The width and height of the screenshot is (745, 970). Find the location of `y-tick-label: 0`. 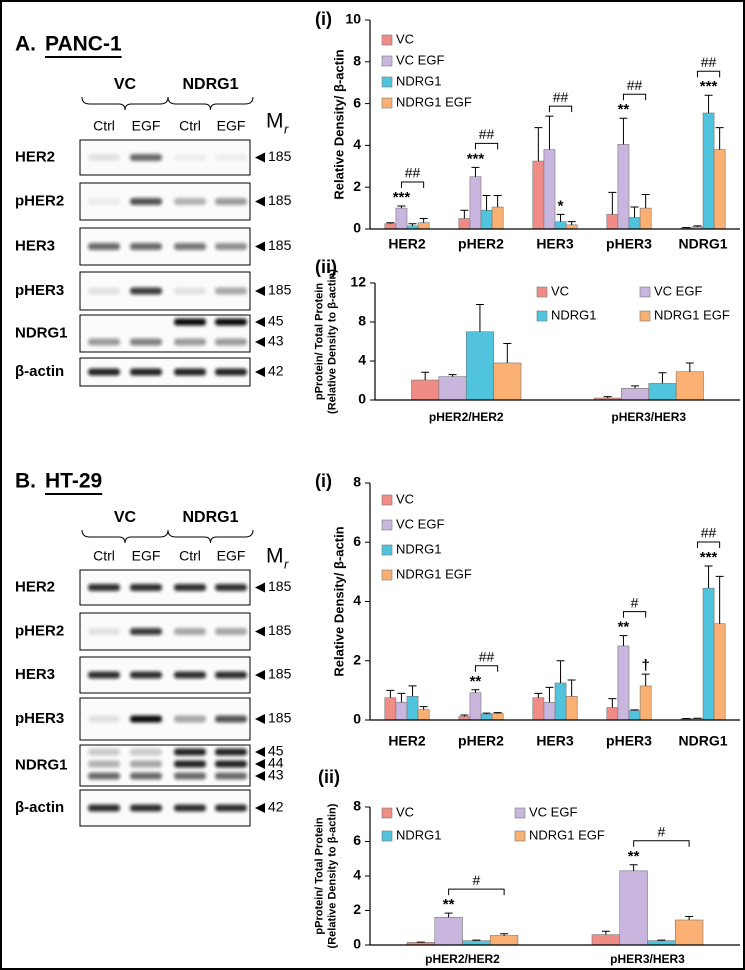

y-tick-label: 0 is located at coordinates (362, 399).